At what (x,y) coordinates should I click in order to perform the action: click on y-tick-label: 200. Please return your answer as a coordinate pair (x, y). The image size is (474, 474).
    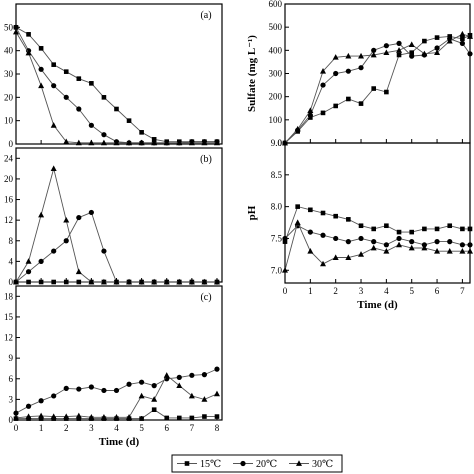
    Looking at the image, I should click on (276, 97).